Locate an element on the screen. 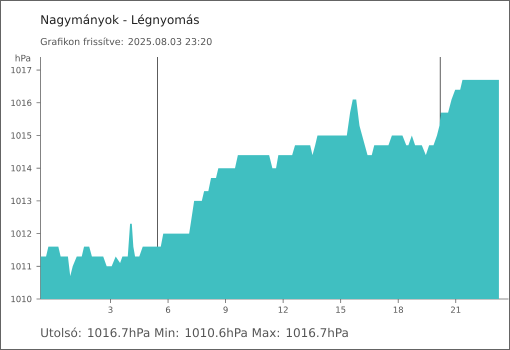 The image size is (510, 350). x-tick-label: 9 is located at coordinates (225, 309).